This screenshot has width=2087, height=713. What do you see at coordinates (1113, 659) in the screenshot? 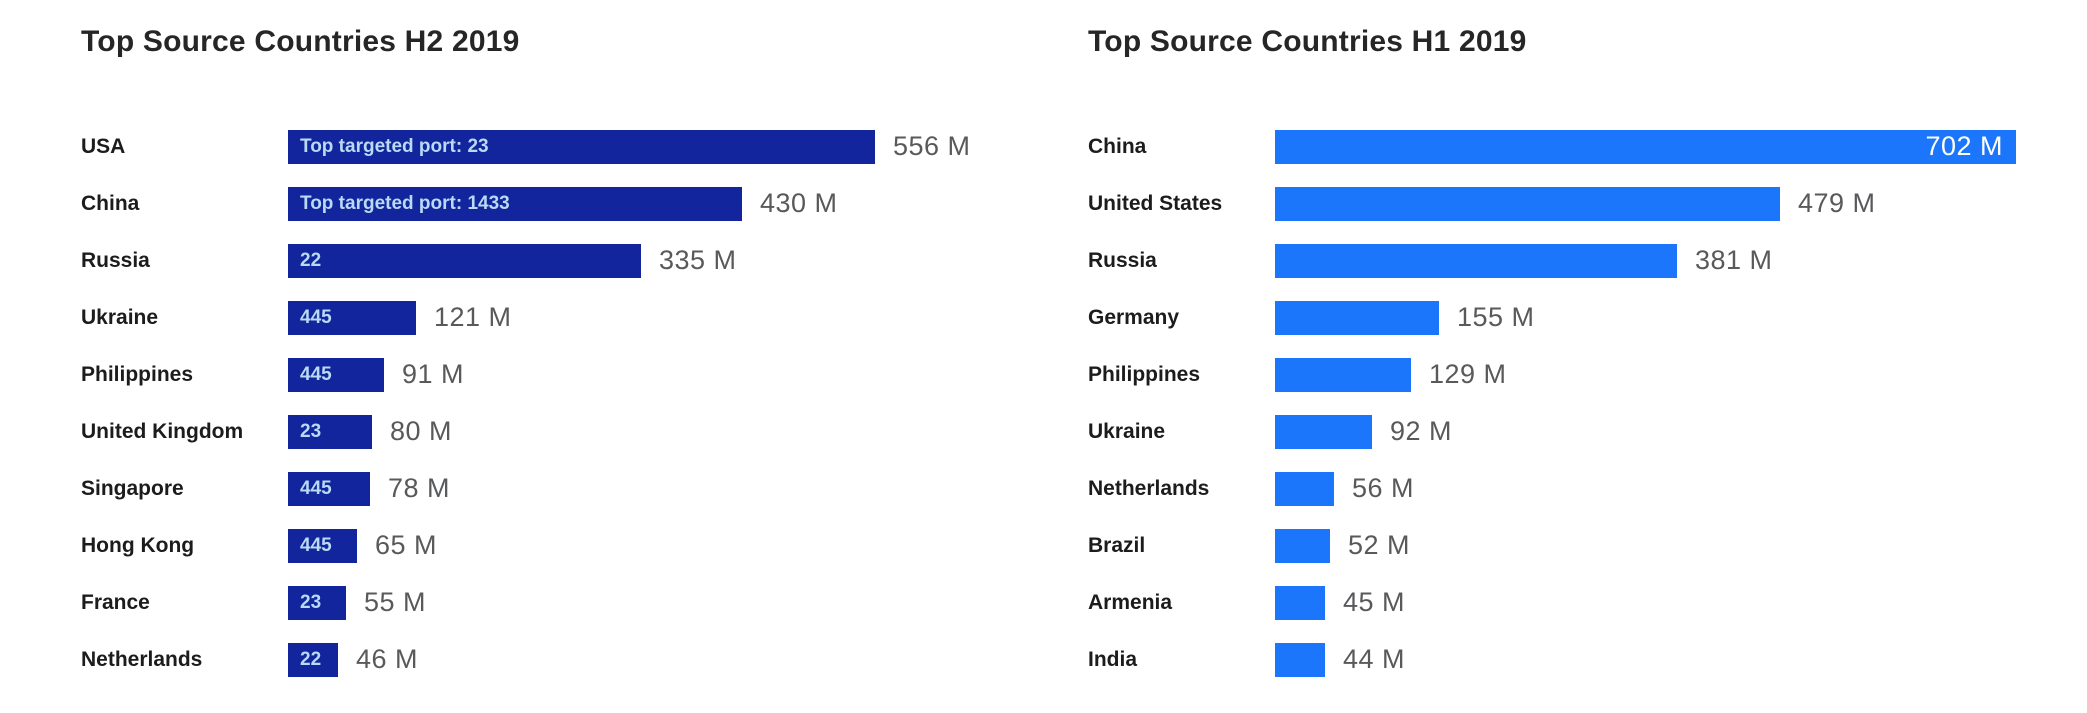
I see `country-label: India` at bounding box center [1113, 659].